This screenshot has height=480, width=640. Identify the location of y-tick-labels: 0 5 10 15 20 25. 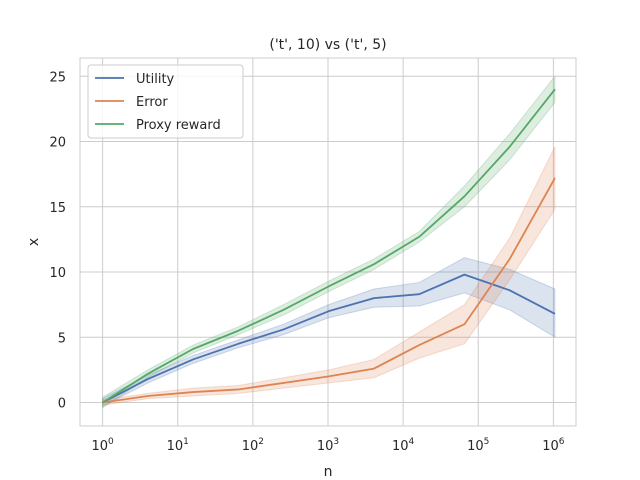
(57, 240).